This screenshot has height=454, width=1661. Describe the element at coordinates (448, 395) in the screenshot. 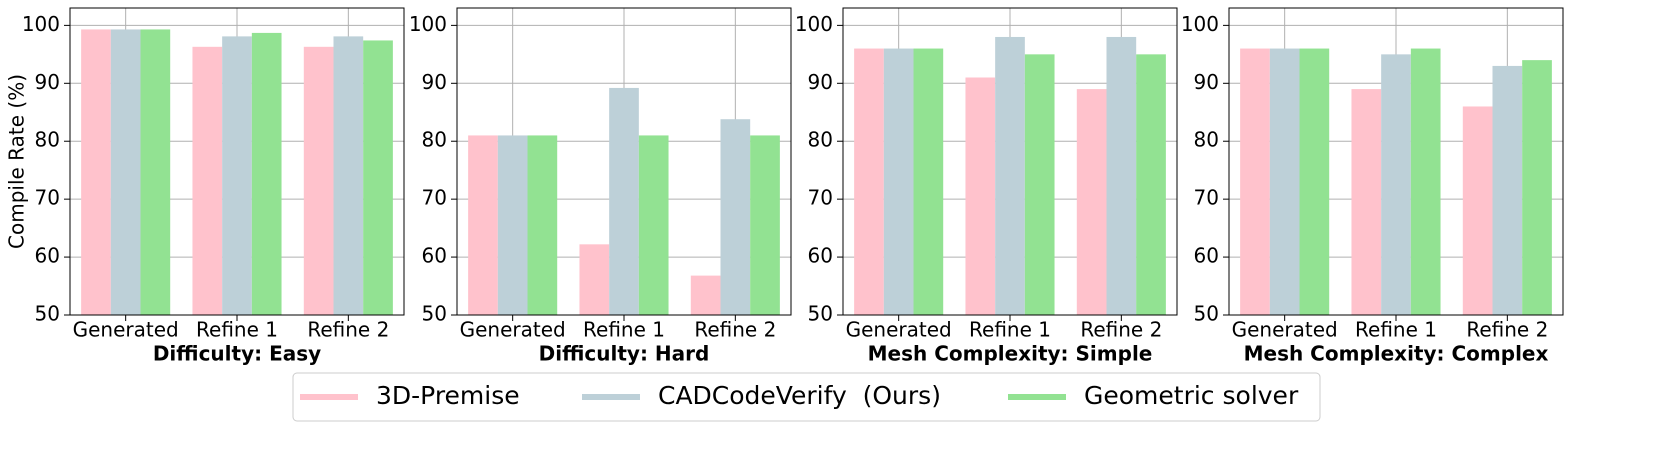

I see `legend-label: 3D-Premise` at that location.